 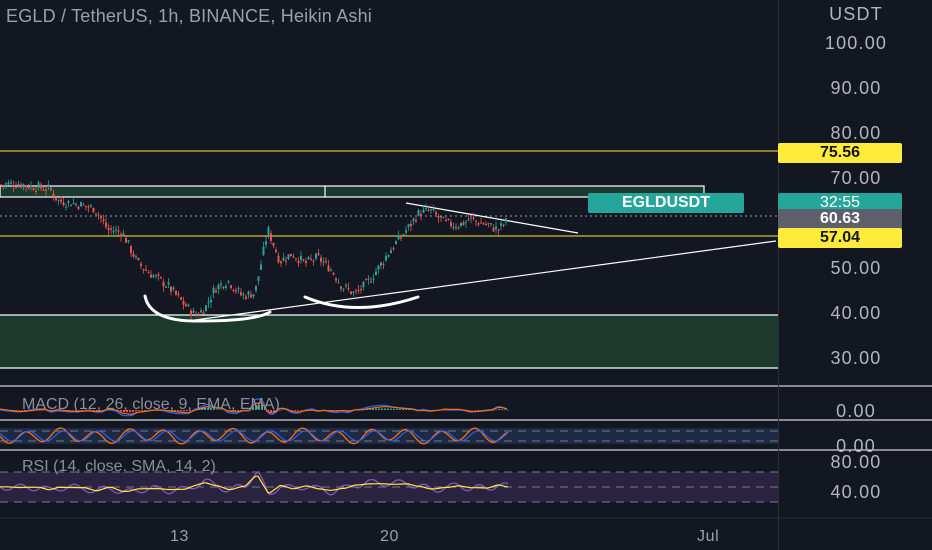 I want to click on descending-trendline, so click(x=492, y=218).